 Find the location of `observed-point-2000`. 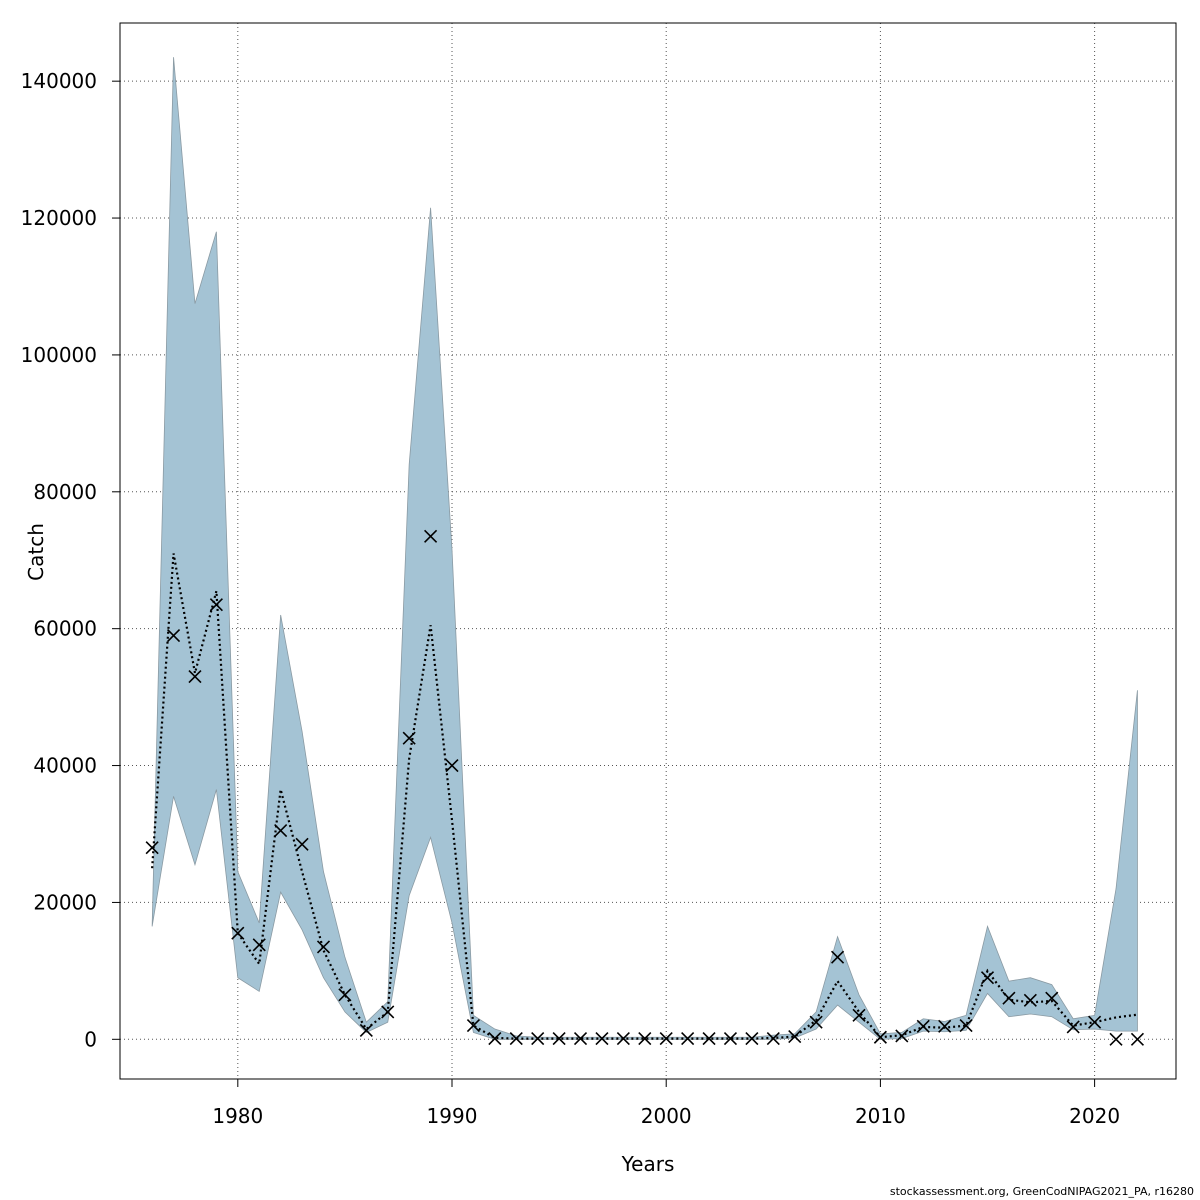

observed-point-2000 is located at coordinates (666, 1039).